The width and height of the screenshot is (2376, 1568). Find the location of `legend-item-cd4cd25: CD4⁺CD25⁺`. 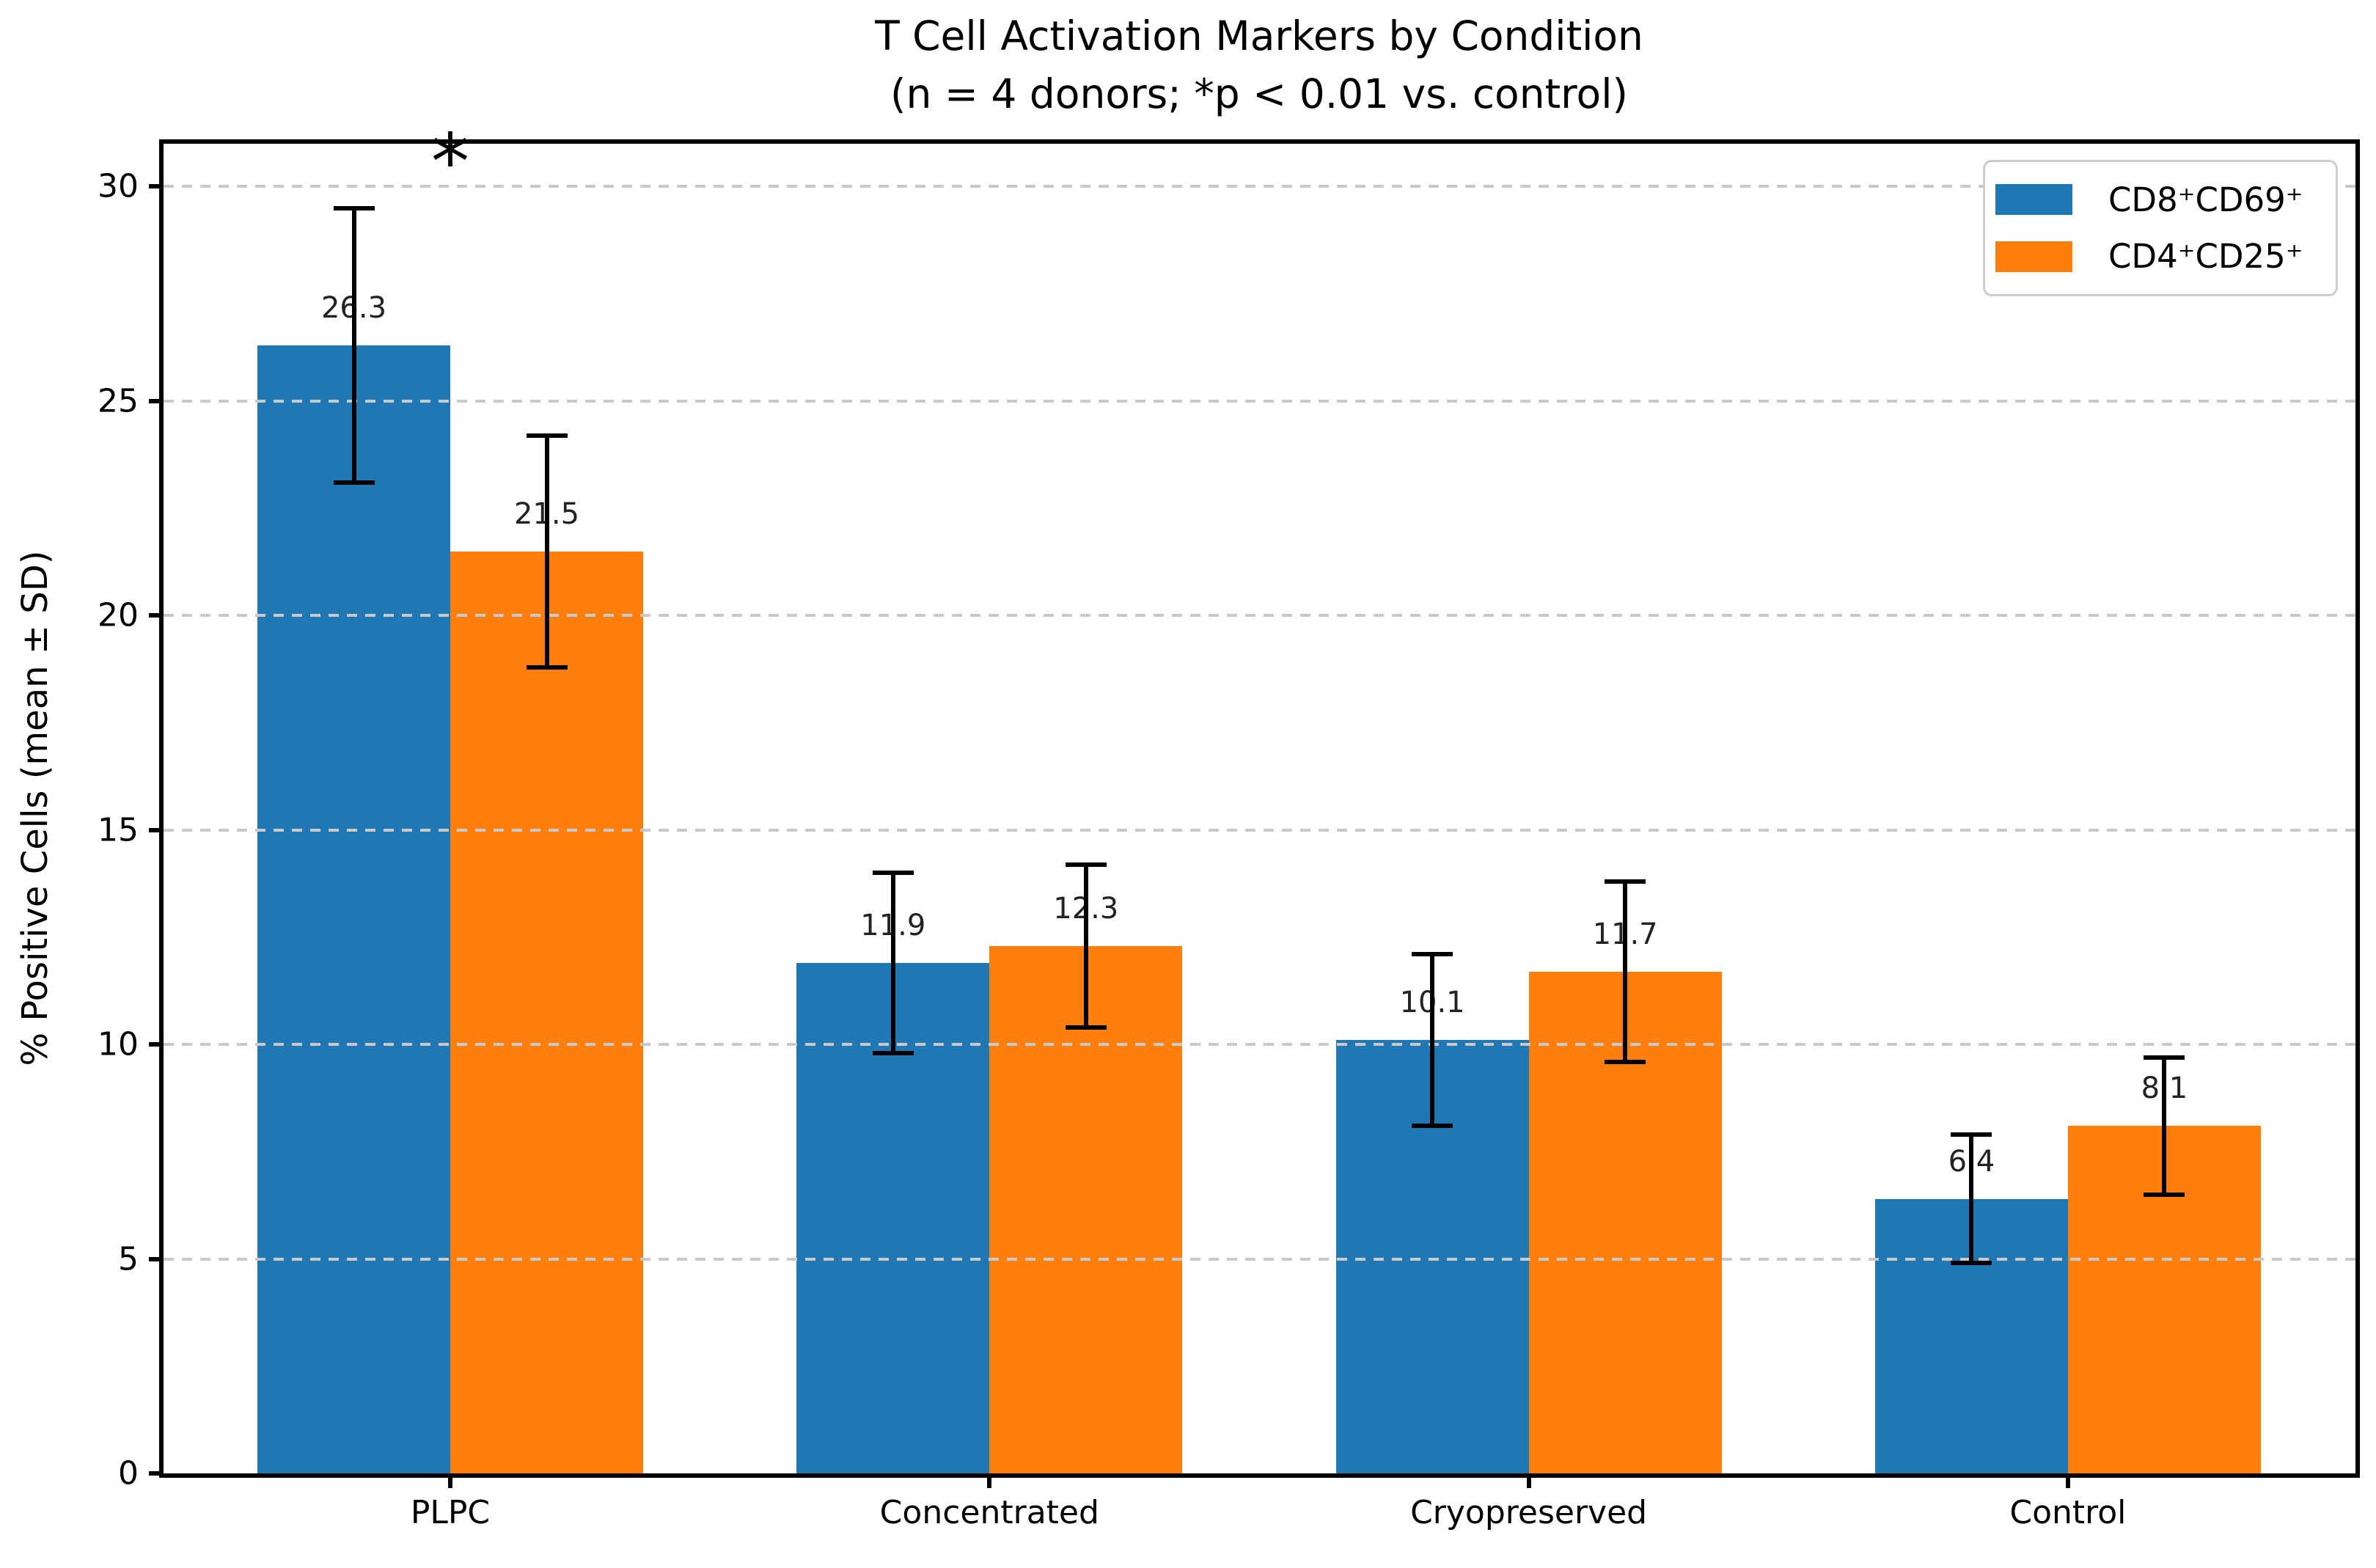

legend-item-cd4cd25: CD4⁺CD25⁺ is located at coordinates (2165, 256).